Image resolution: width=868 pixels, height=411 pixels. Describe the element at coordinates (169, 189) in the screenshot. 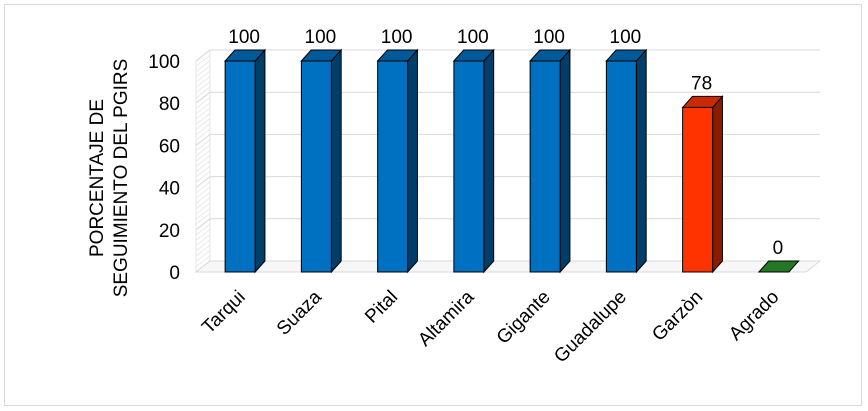

I see `y-tick-label: 40` at that location.